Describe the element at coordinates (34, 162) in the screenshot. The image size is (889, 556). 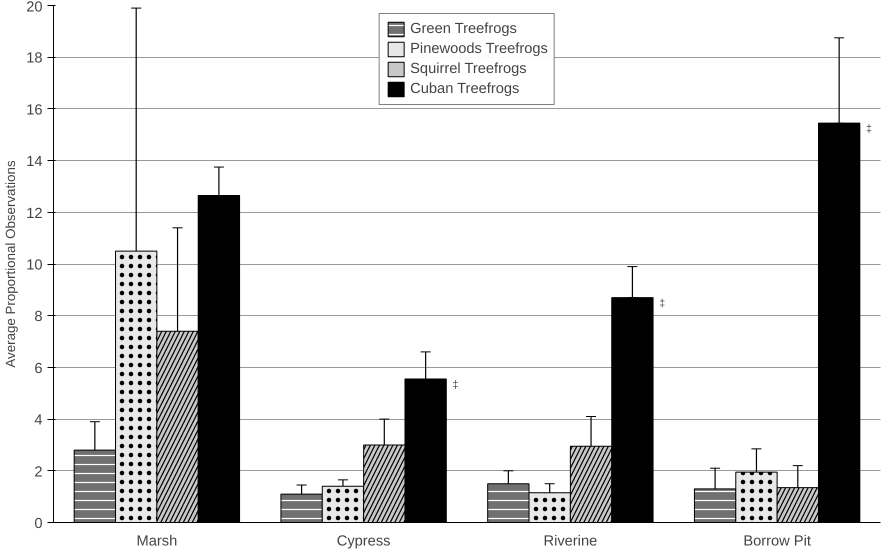
I see `y-tick-label: 14` at that location.